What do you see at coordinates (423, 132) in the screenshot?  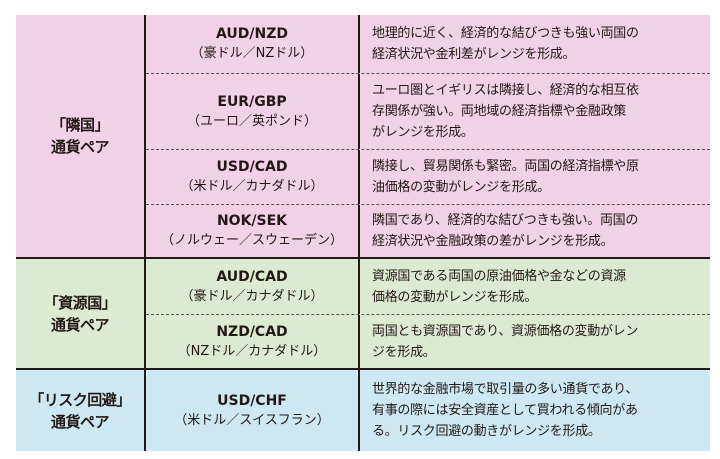 I see `description-line: がレンジを形成。` at bounding box center [423, 132].